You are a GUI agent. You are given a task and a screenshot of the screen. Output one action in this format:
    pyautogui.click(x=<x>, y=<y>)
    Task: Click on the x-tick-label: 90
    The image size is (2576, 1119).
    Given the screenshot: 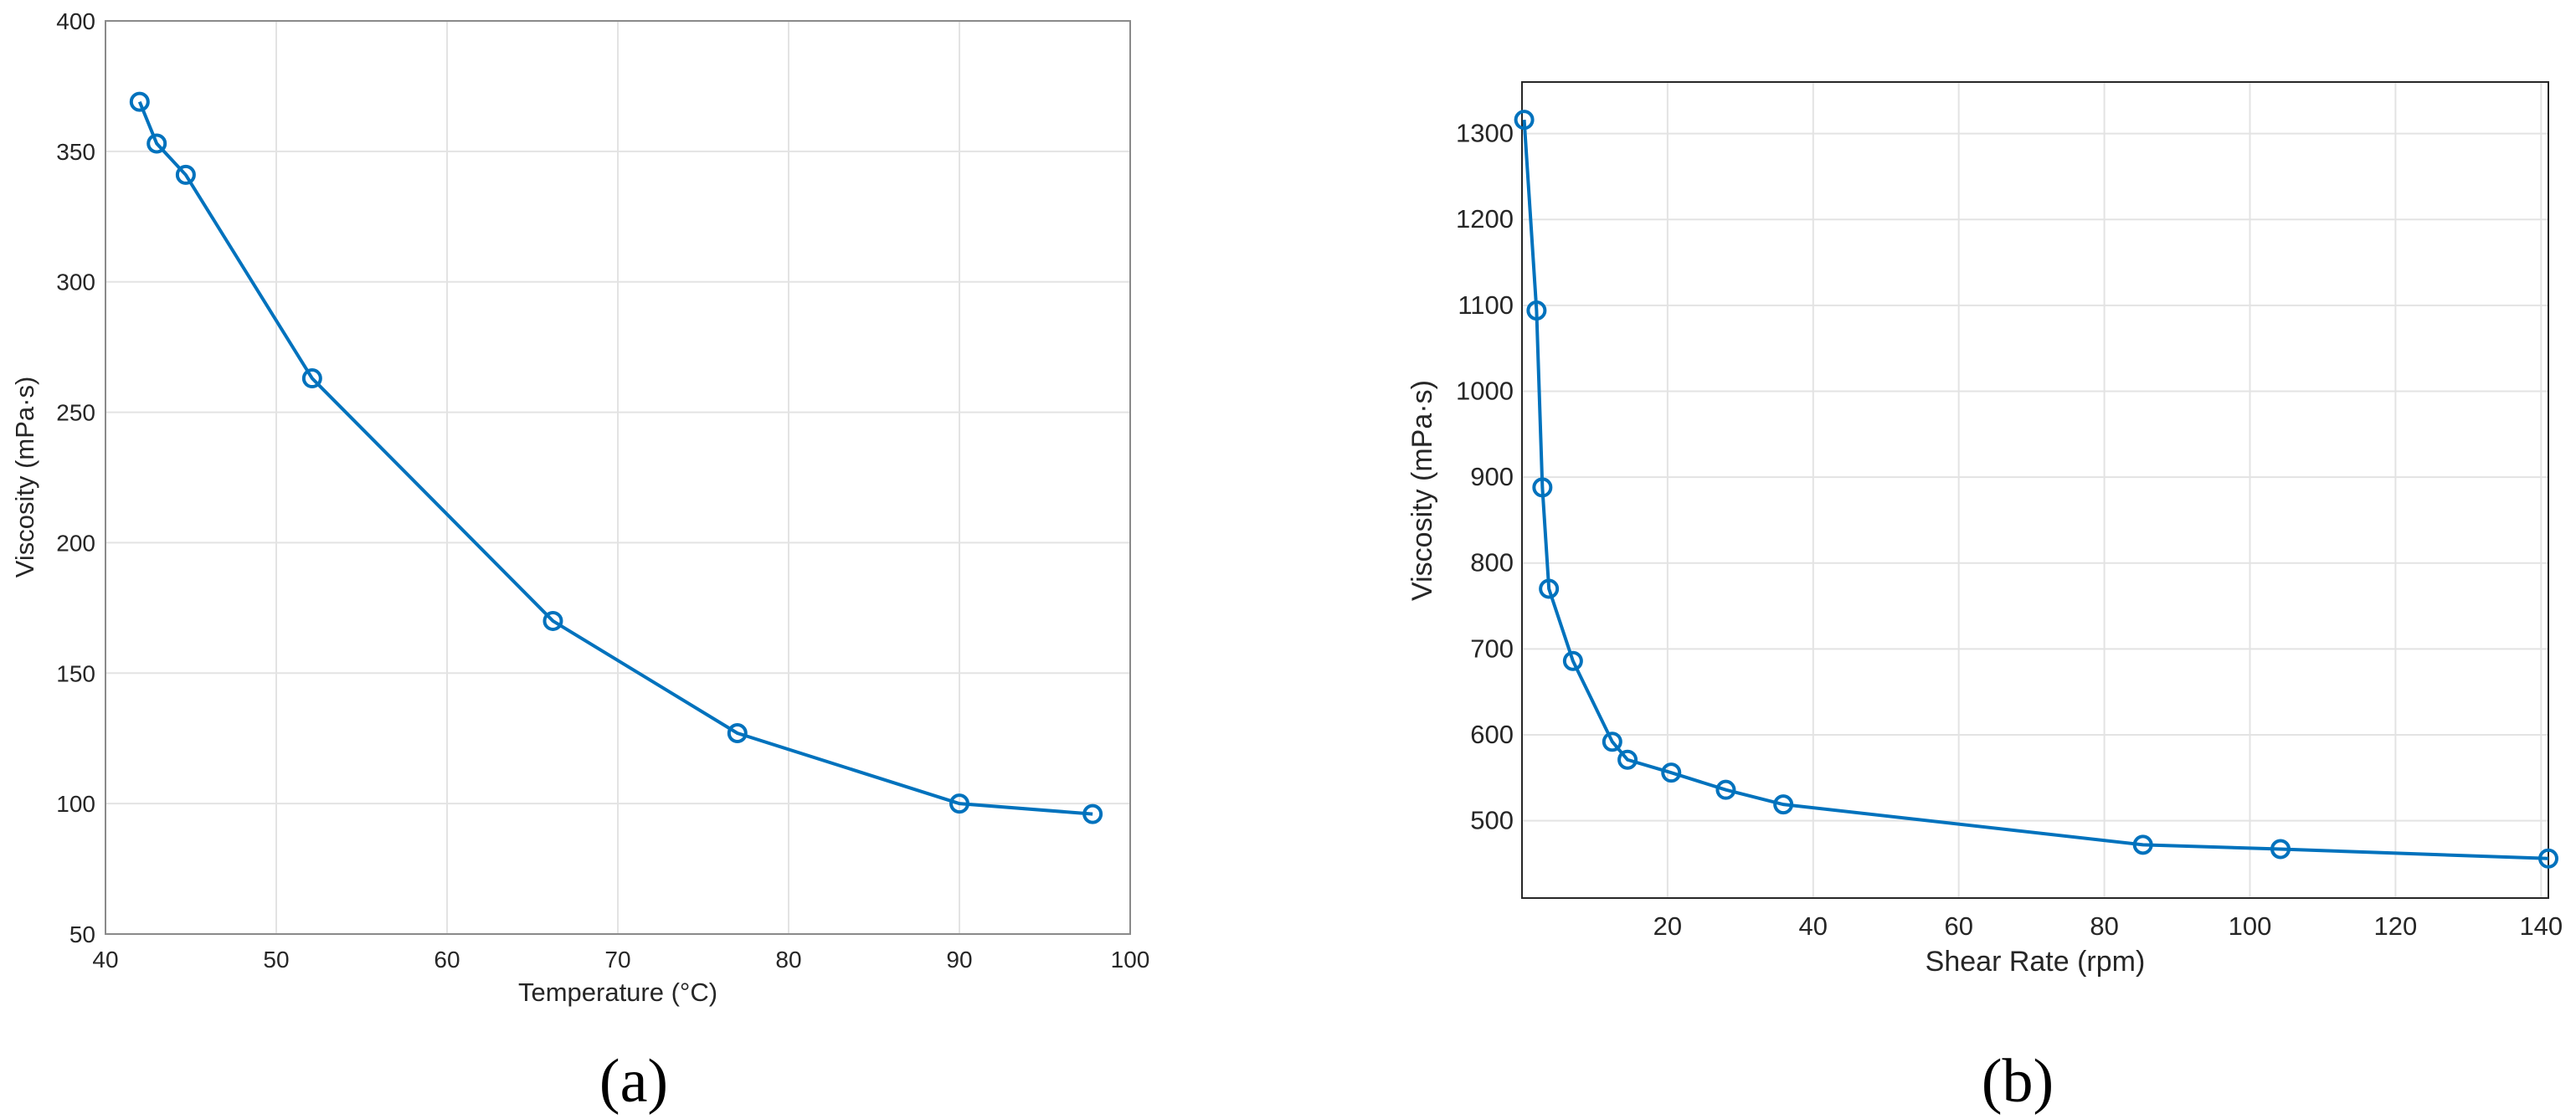 What is the action you would take?
    pyautogui.click(x=959, y=960)
    